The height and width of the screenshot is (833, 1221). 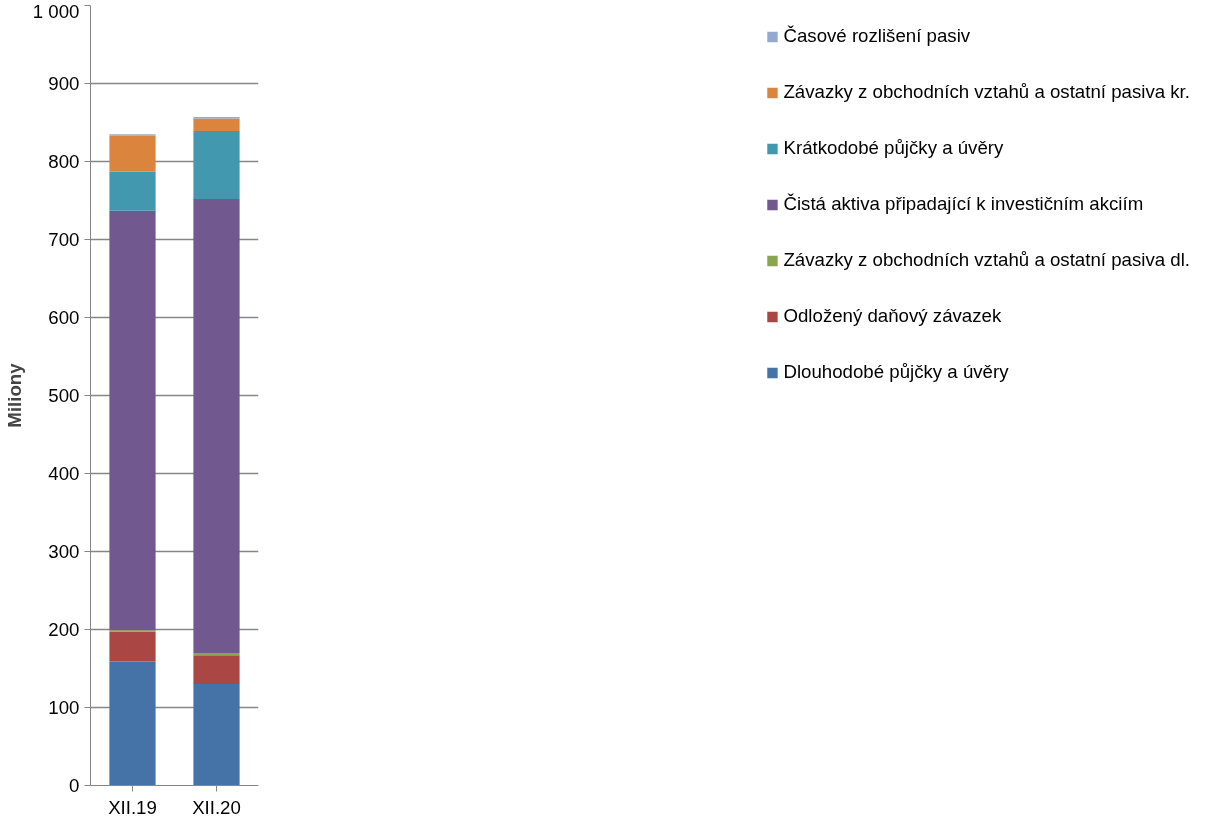 I want to click on y-tick-label: 400, so click(x=64, y=473).